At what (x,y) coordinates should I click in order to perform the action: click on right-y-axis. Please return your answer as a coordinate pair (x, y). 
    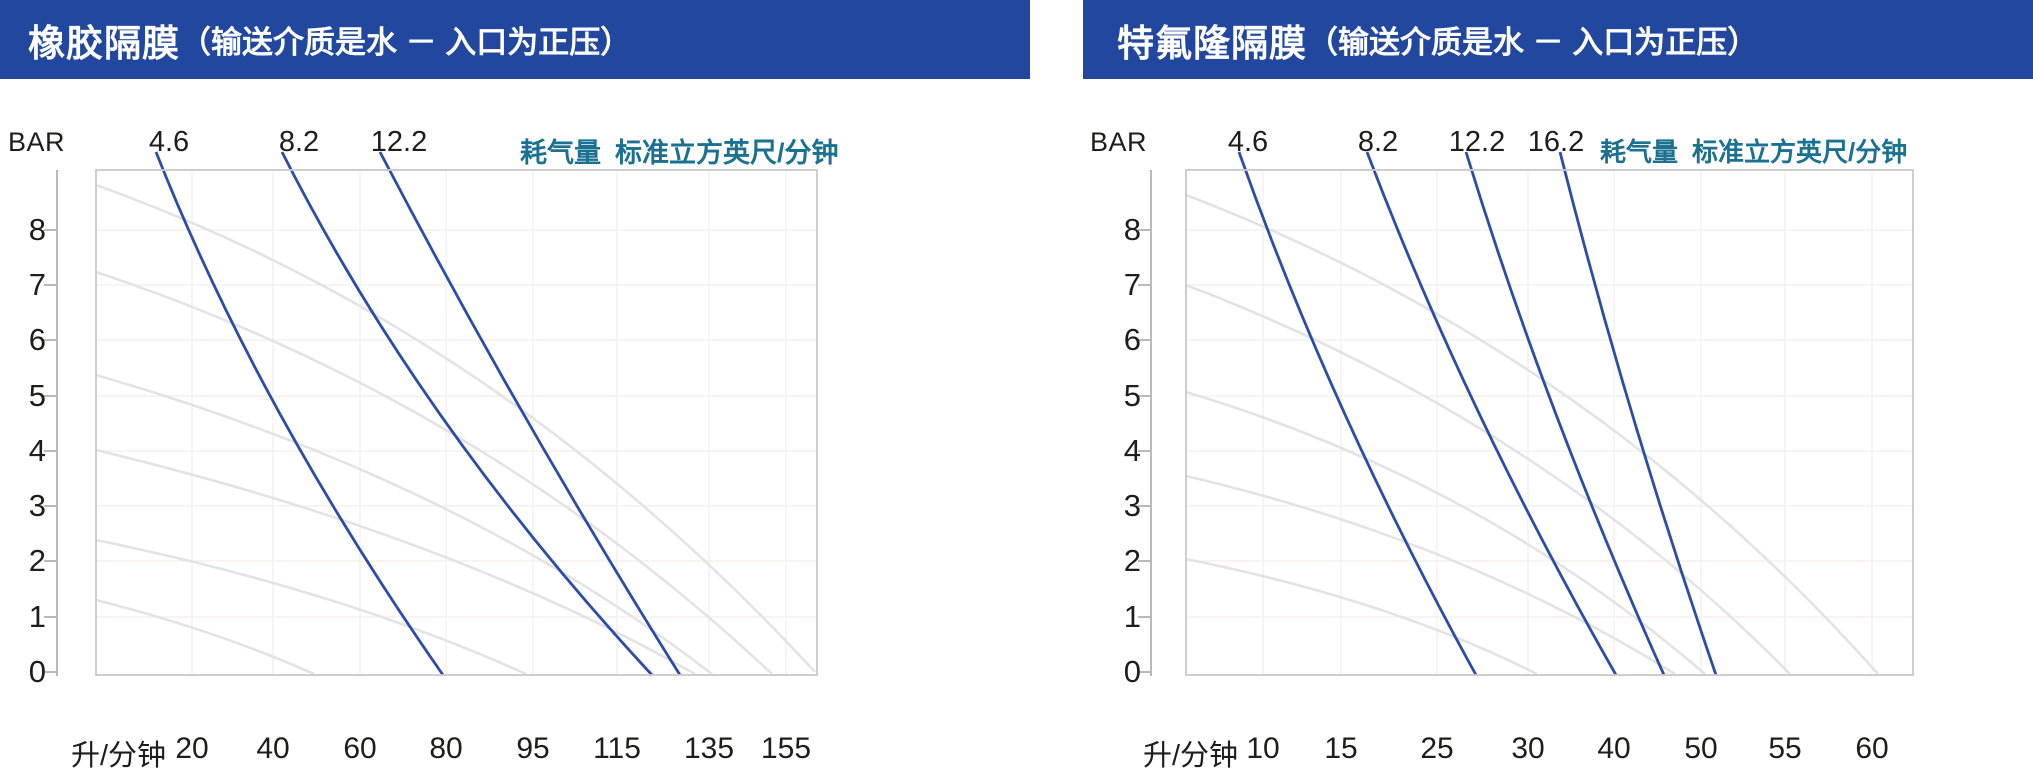
    Looking at the image, I should click on (1145, 423).